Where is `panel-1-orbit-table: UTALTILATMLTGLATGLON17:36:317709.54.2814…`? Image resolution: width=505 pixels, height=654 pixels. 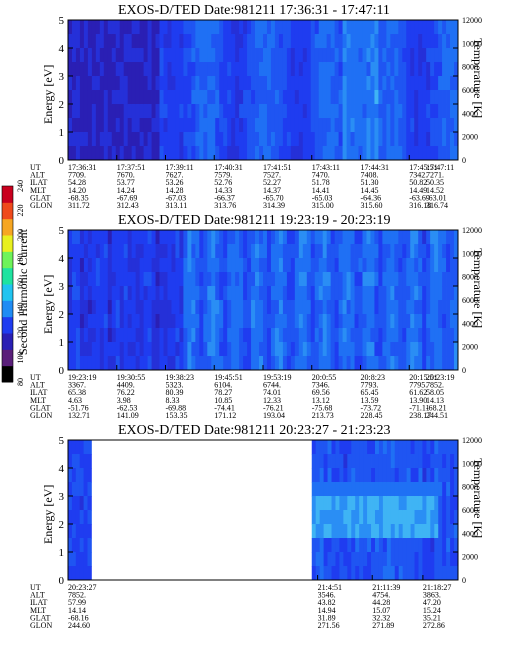
panel-1-orbit-table: UTALTILATMLTGLATGLON17:36:317709.54.2814… is located at coordinates (244, 182).